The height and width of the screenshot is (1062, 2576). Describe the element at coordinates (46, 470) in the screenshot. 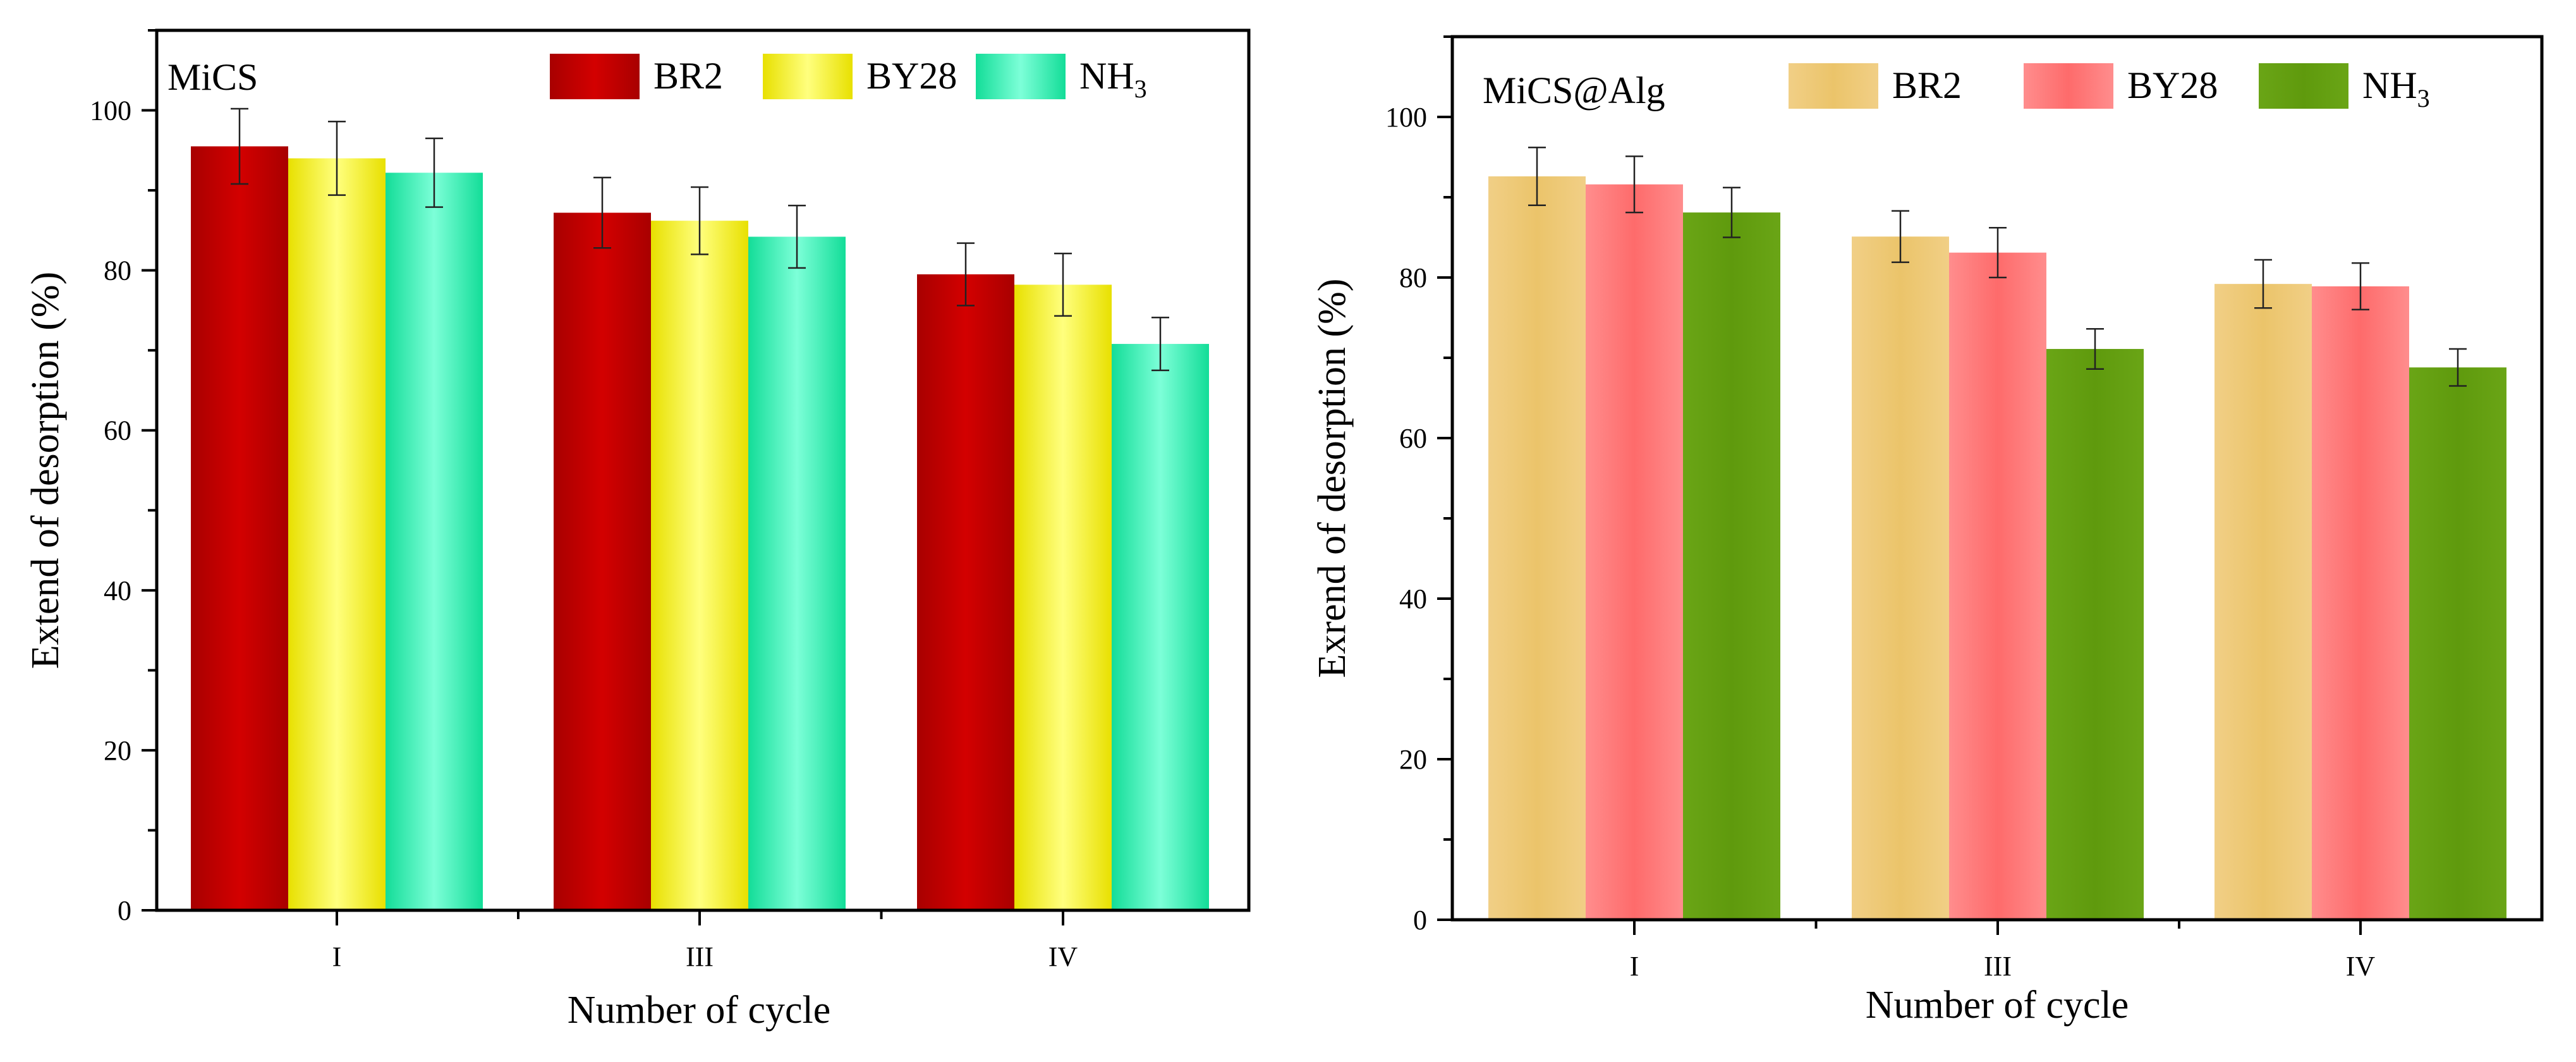

I see `y-axis-title: Extend of desorption (%)` at that location.